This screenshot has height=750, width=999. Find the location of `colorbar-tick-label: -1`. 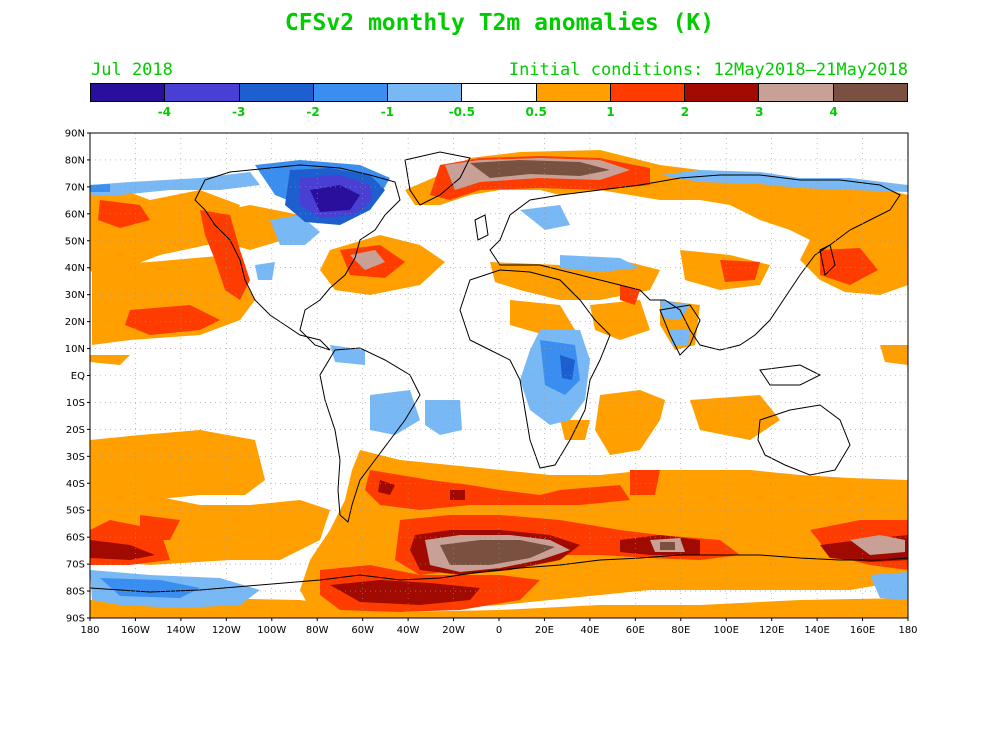

colorbar-tick-label: -1 is located at coordinates (387, 112).